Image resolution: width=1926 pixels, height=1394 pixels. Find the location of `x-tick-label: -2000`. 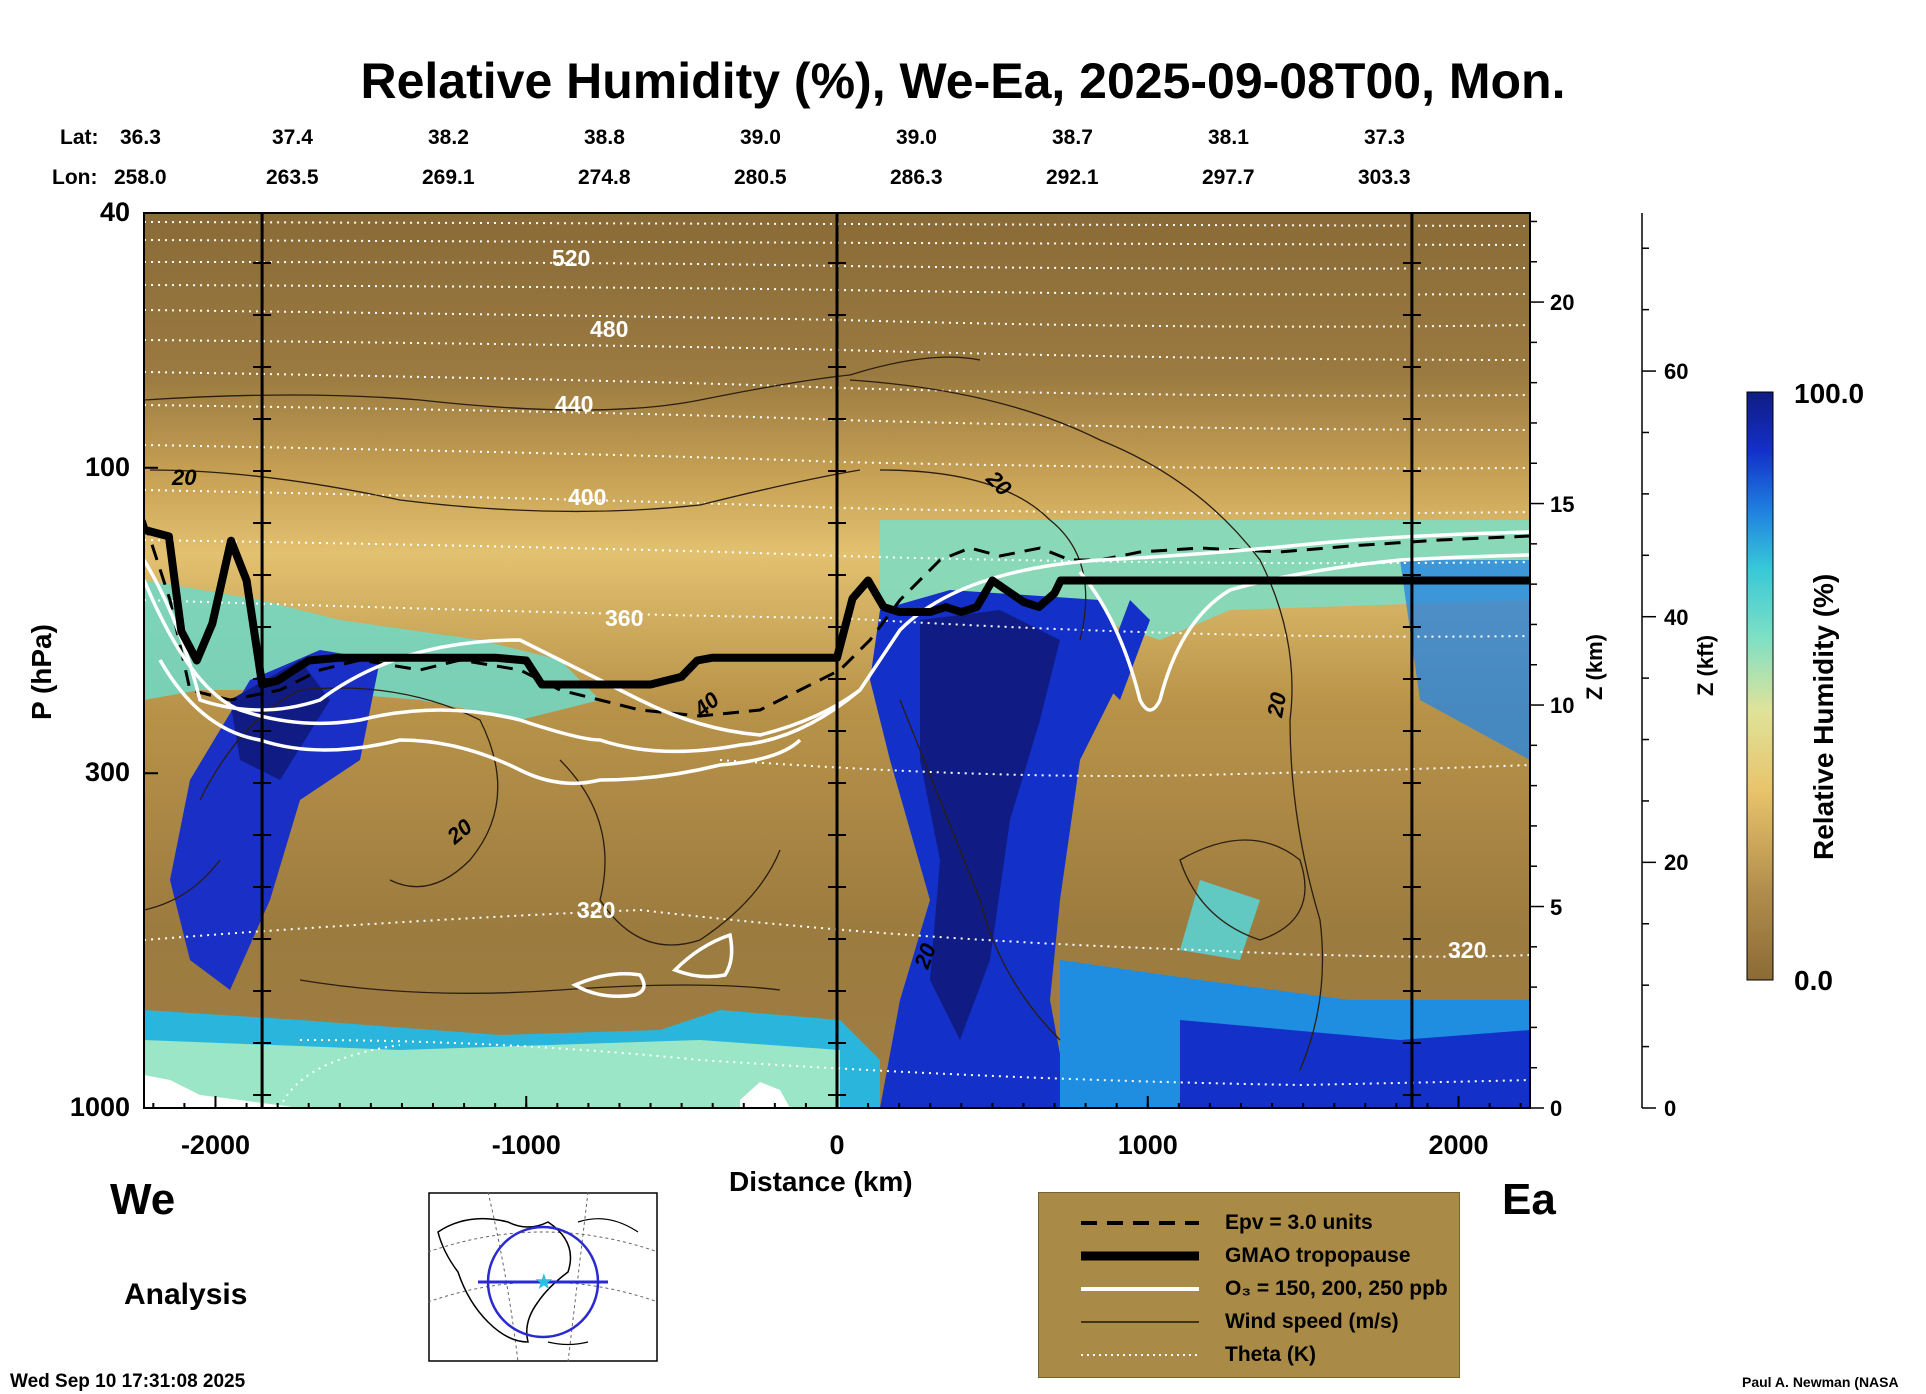

x-tick-label: -2000 is located at coordinates (215, 1145).